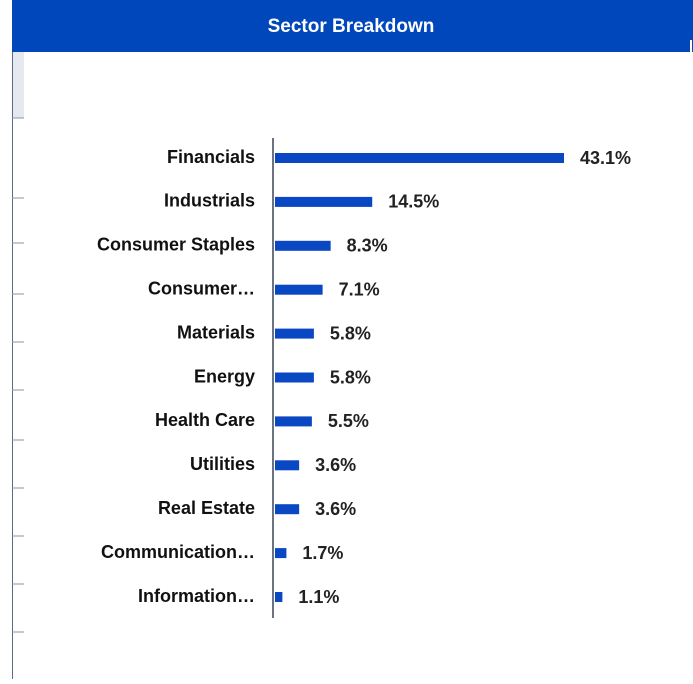  I want to click on side-panel, so click(18, 85).